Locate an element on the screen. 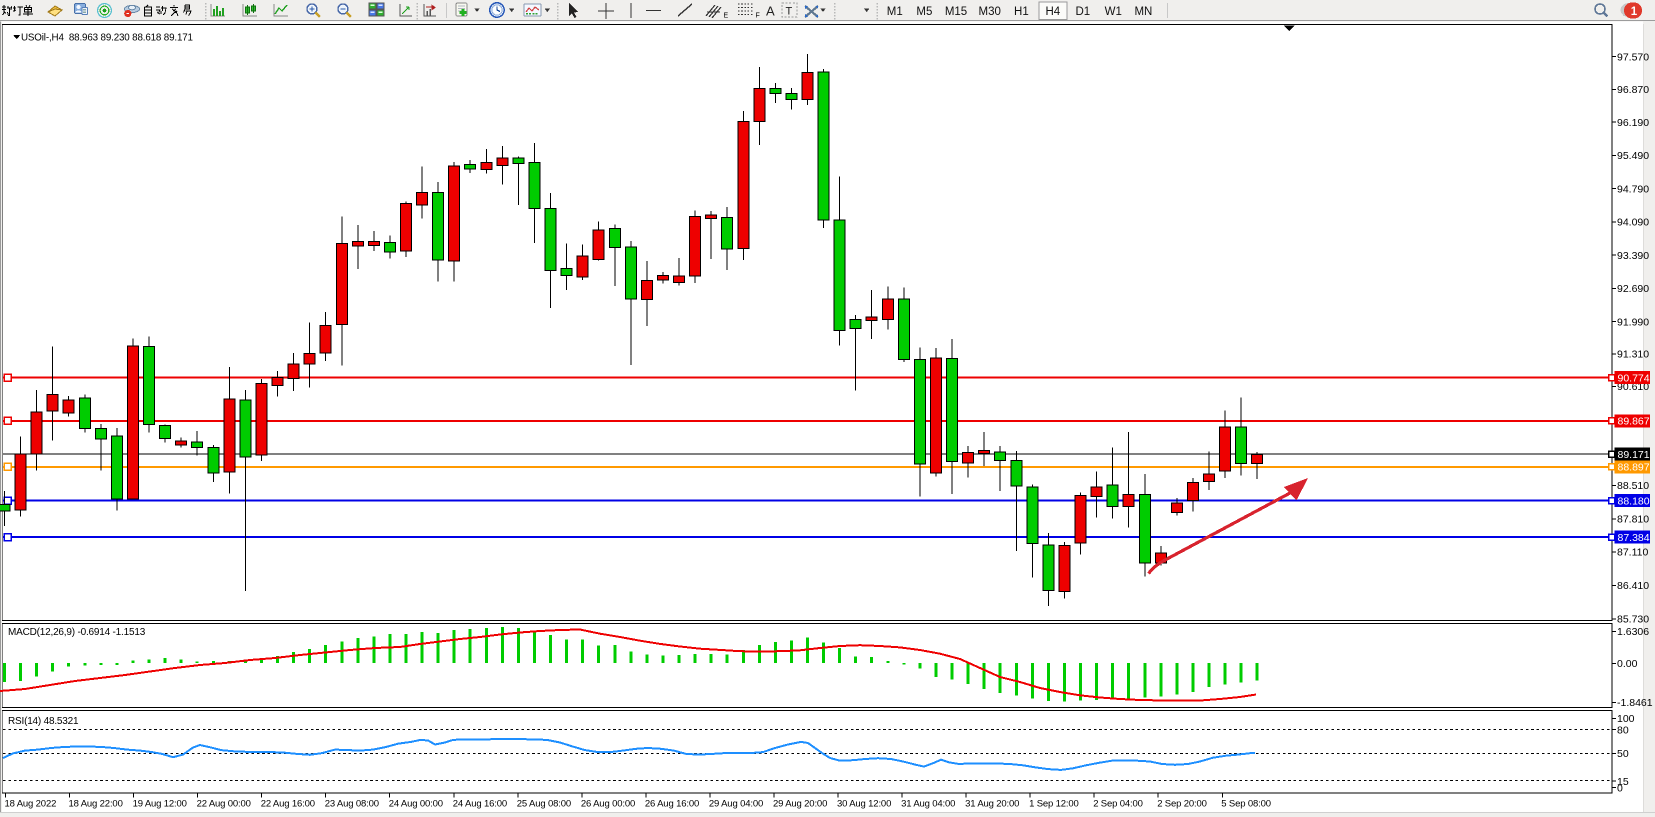 The width and height of the screenshot is (1655, 817). svg-text: M30 is located at coordinates (990, 12).